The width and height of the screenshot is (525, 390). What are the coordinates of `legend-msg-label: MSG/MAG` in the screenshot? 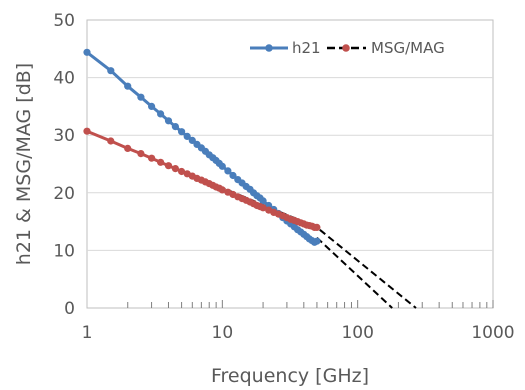 It's located at (408, 48).